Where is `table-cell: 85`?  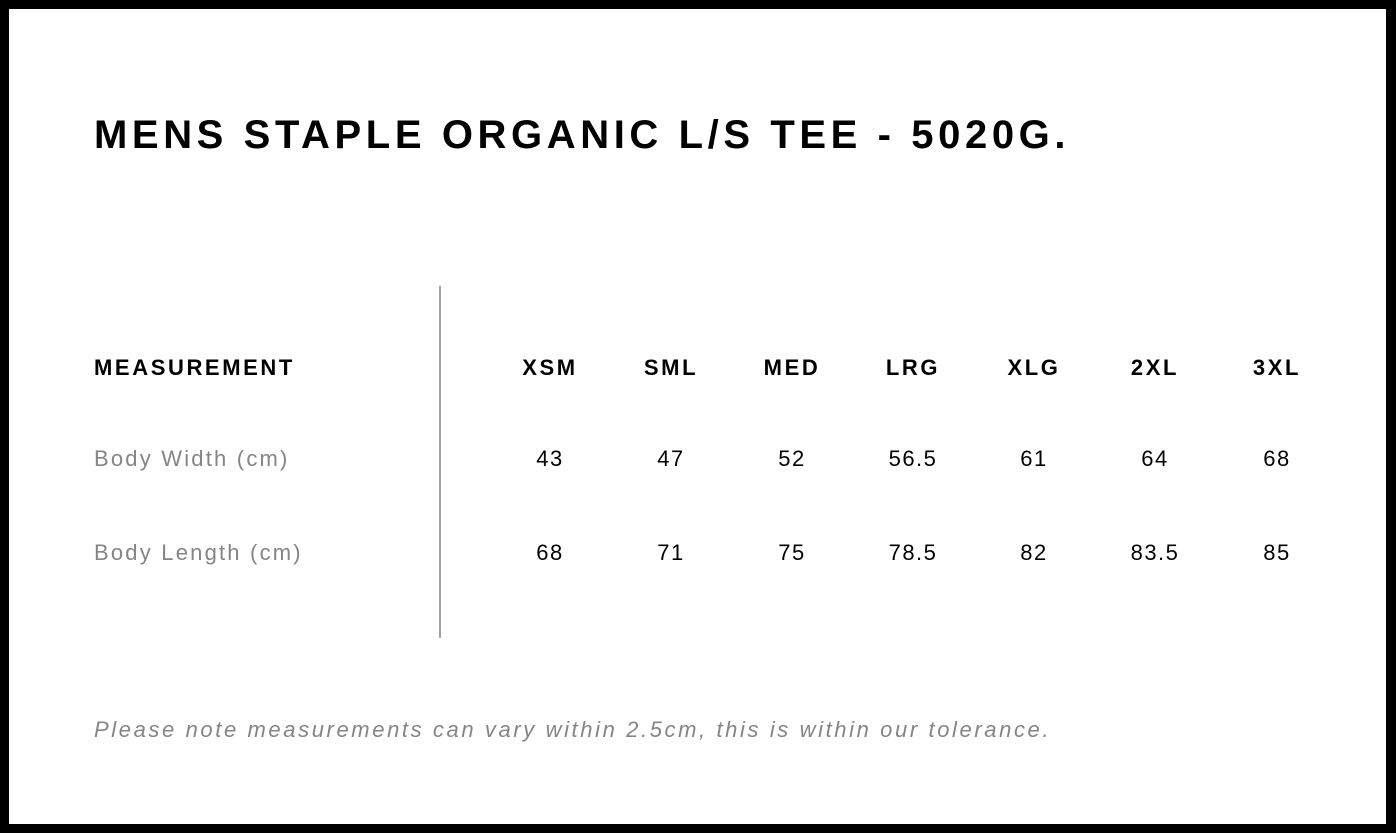
table-cell: 85 is located at coordinates (1277, 552).